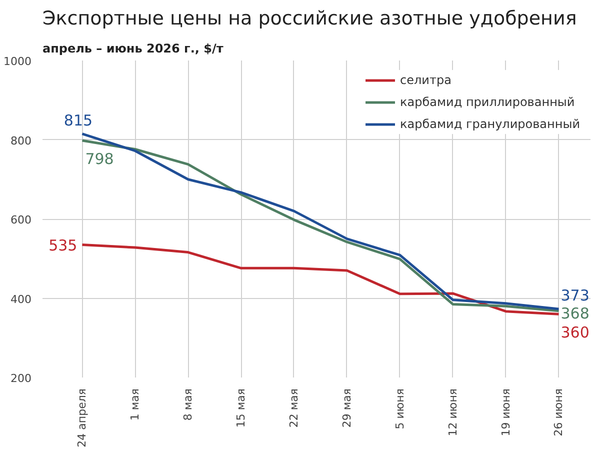 The width and height of the screenshot is (600, 450). What do you see at coordinates (505, 412) in the screenshot?
I see `x-tick-label: 19 июня` at bounding box center [505, 412].